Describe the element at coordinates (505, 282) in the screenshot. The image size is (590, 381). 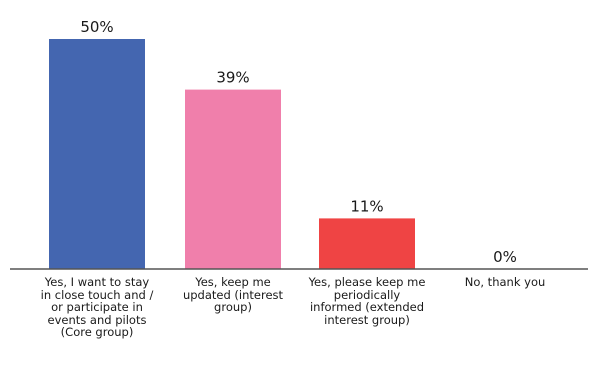
I see `category-label-4: No, thank you` at that location.